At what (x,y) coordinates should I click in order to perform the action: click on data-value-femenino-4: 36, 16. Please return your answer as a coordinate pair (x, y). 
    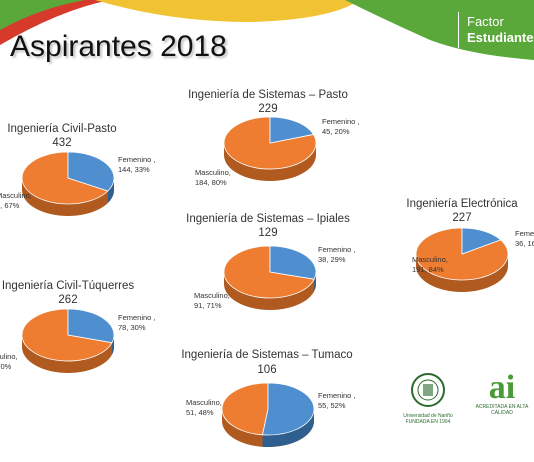
    Looking at the image, I should click on (524, 243).